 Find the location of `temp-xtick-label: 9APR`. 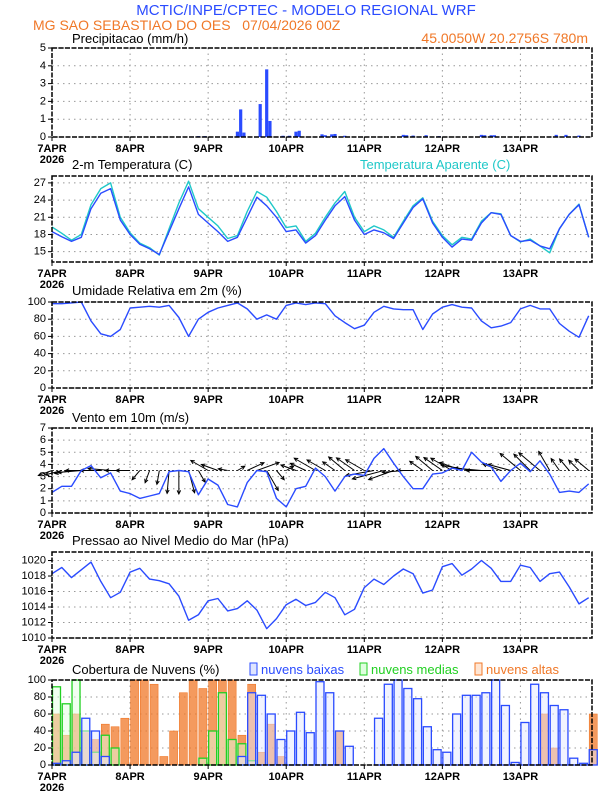

temp-xtick-label: 9APR is located at coordinates (207, 274).